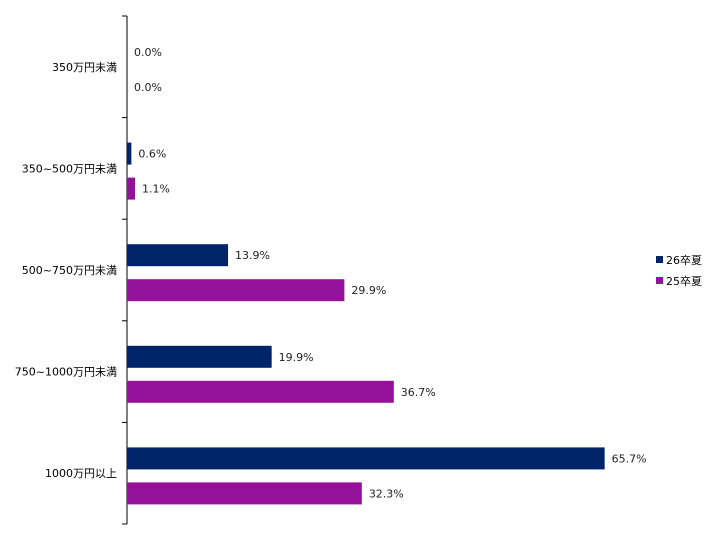  I want to click on data-label: 32.3%, so click(386, 493).